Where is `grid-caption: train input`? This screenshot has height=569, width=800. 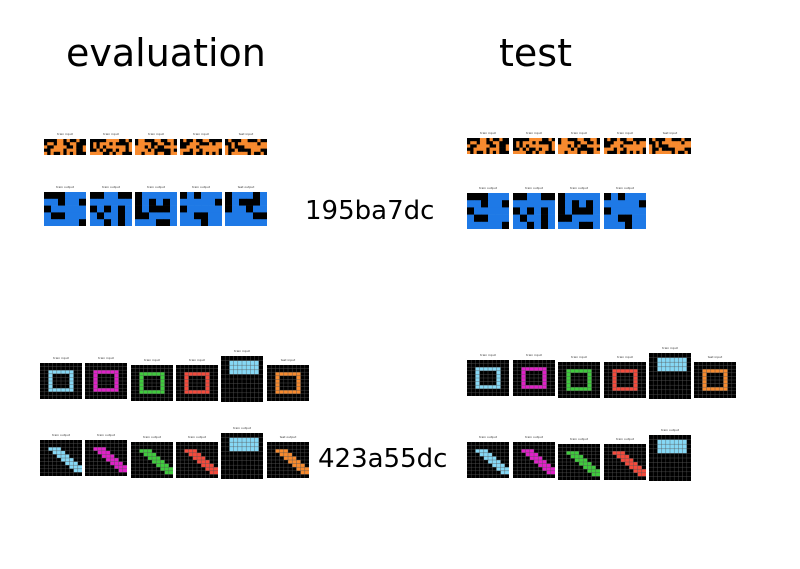
grid-caption: train input is located at coordinates (106, 358).